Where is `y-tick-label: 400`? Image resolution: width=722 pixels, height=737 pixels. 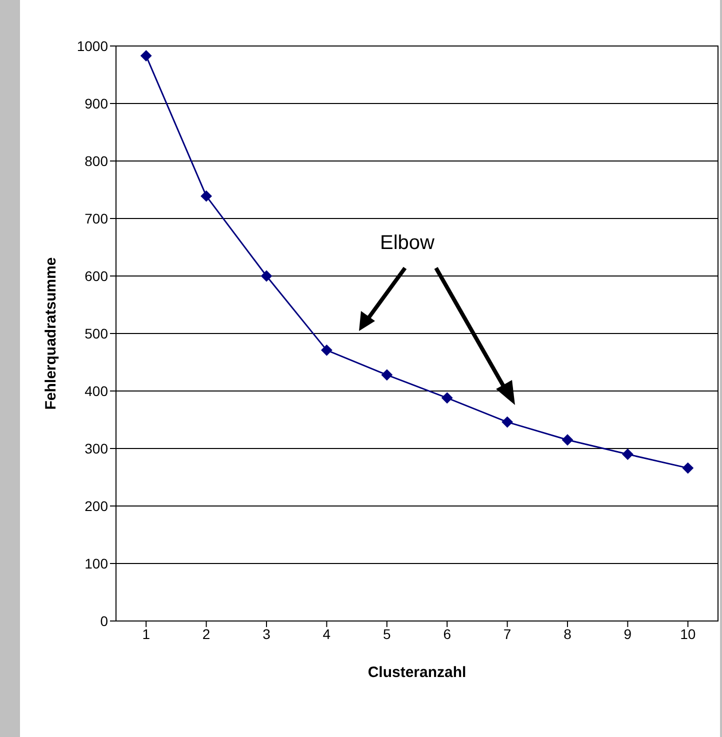
y-tick-label: 400 is located at coordinates (96, 390).